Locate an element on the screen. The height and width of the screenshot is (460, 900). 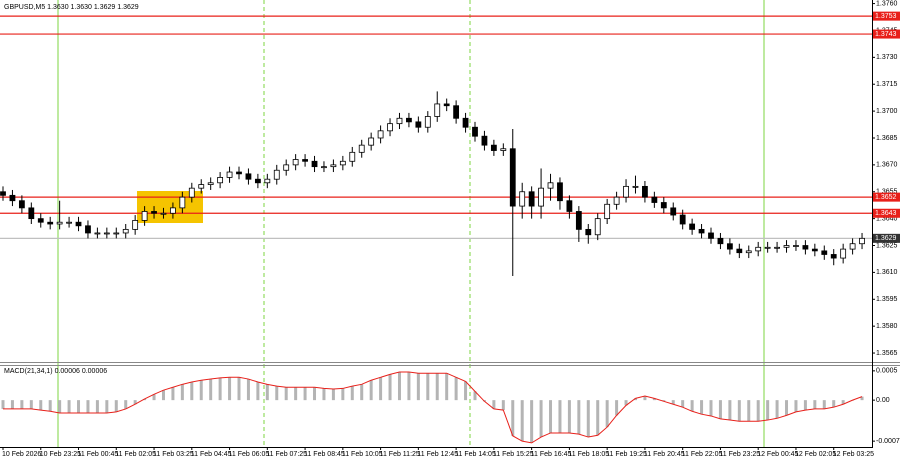
price-badge-label: 1.3629 is located at coordinates (886, 238).